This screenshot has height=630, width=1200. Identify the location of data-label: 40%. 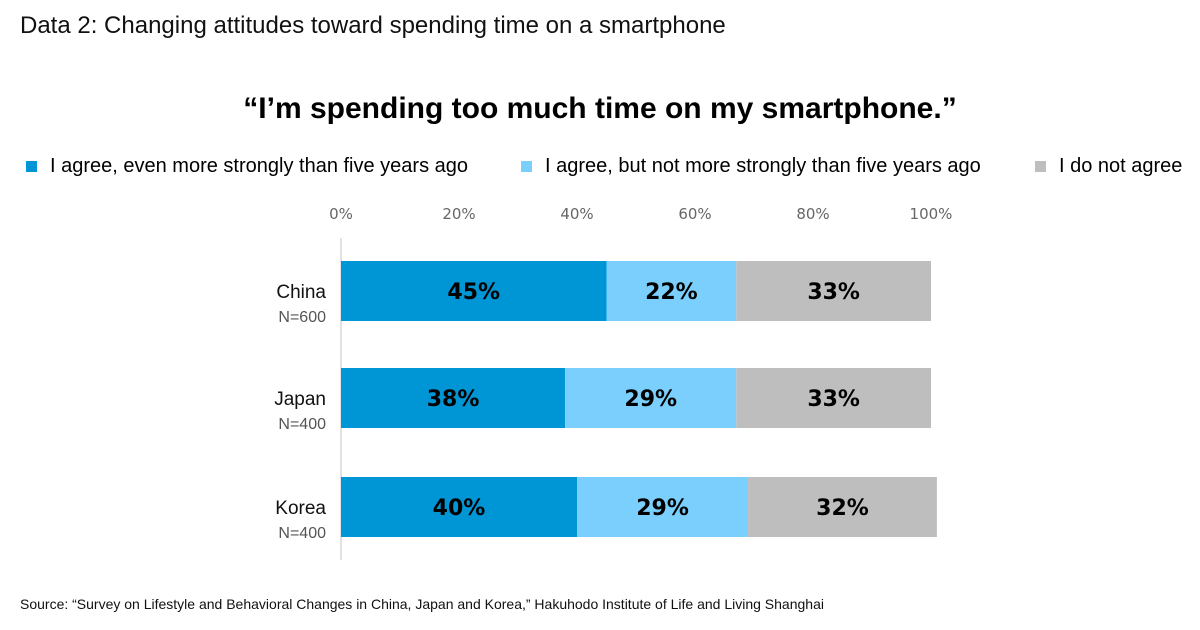
(459, 508).